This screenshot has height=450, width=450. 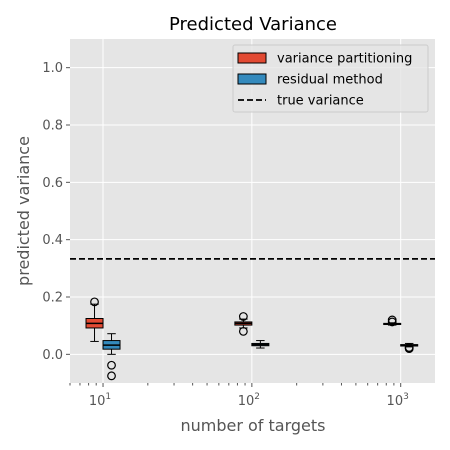 I want to click on y-tick-label: 0.0, so click(x=52, y=355).